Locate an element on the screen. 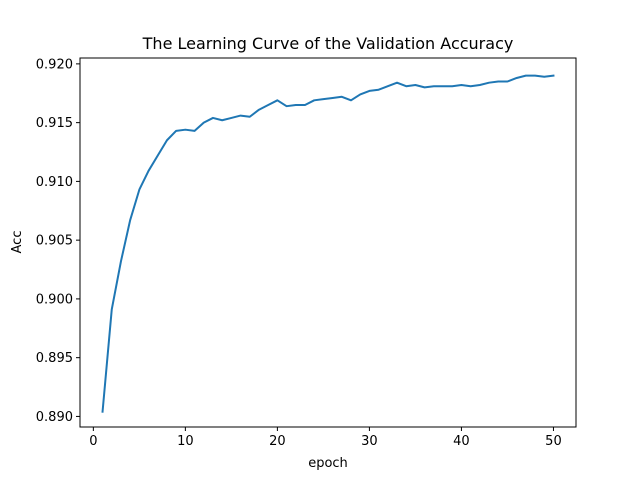 The width and height of the screenshot is (640, 480). y-tick-label: 0.910 is located at coordinates (54, 182).